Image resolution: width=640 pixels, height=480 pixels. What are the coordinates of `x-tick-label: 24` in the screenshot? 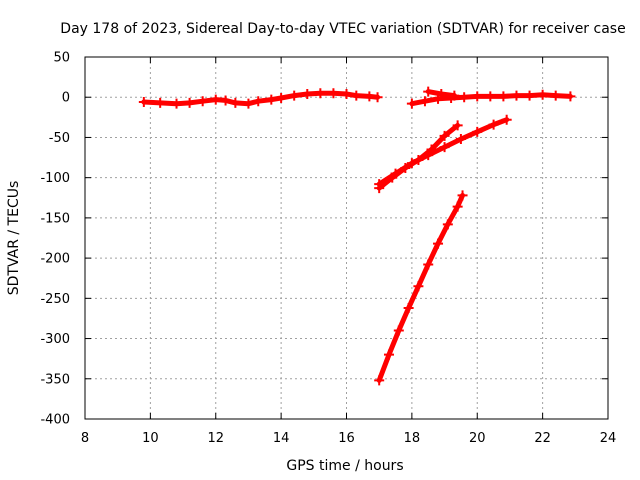 It's located at (608, 438).